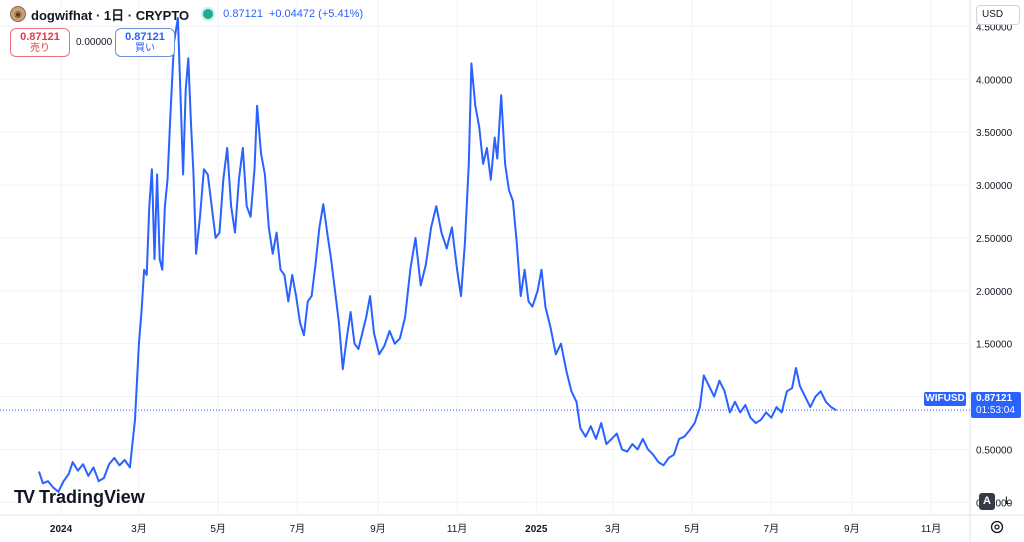 The width and height of the screenshot is (1024, 542). I want to click on time-axis-labels: 2024 3月 5月 7月 9月 11月 2025 3月 5月 7月 9月 11月, so click(495, 529).